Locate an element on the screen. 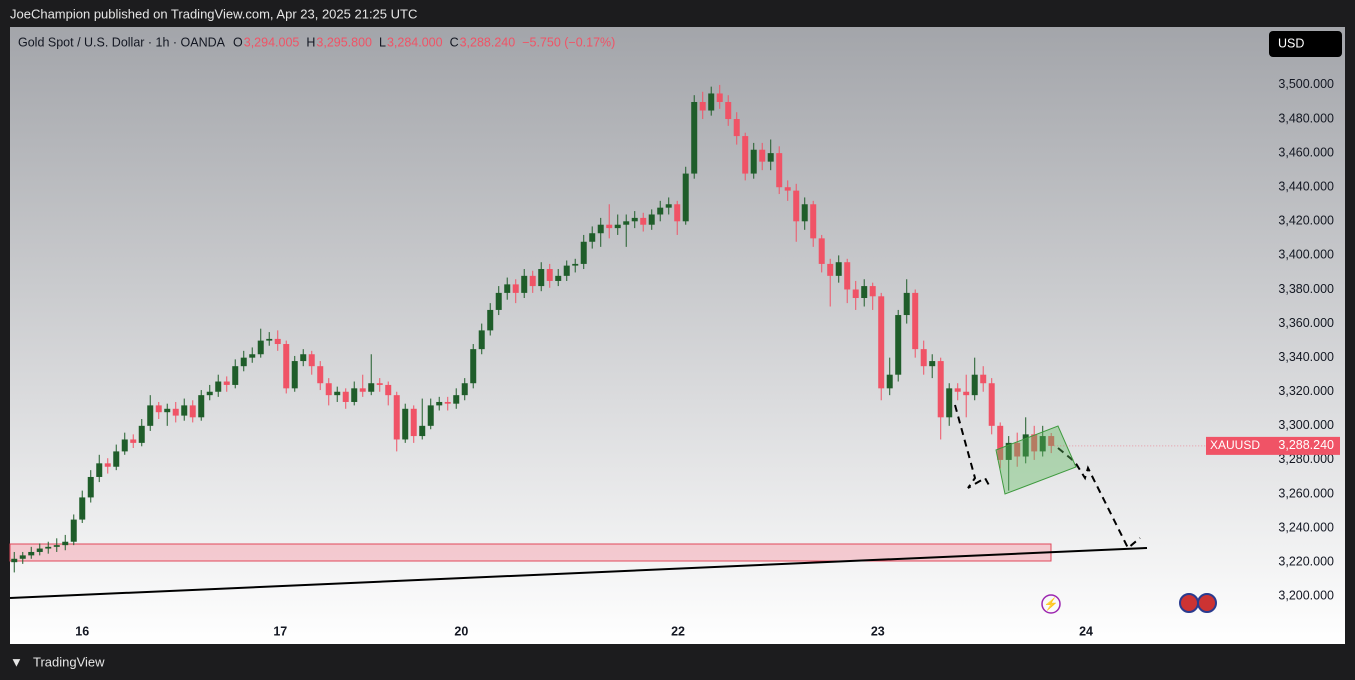 The height and width of the screenshot is (680, 1355). event-icon-glyph: ⚡ is located at coordinates (1051, 604).